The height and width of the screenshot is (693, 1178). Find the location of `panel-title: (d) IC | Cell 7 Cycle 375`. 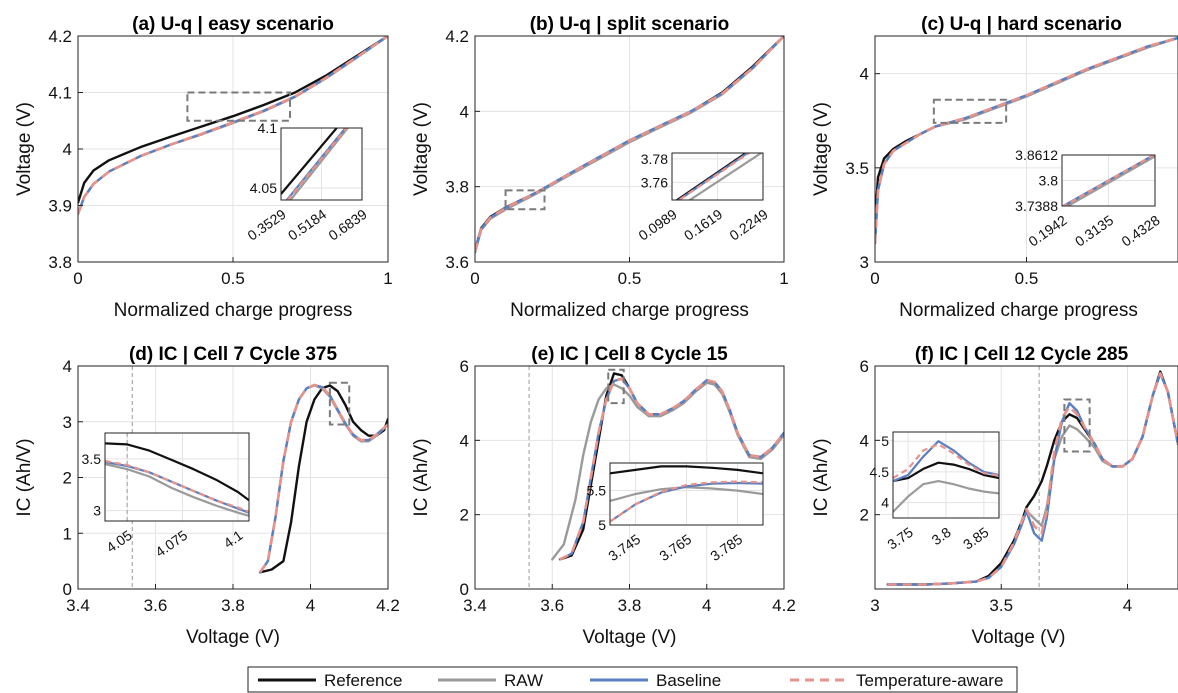

panel-title: (d) IC | Cell 7 Cycle 375 is located at coordinates (233, 354).